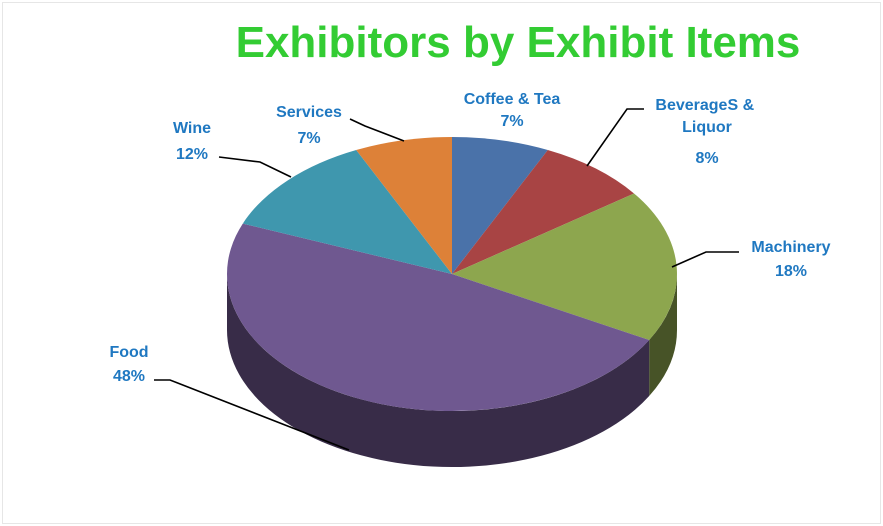 This screenshot has height=526, width=883. What do you see at coordinates (404, 205) in the screenshot?
I see `slice-services` at bounding box center [404, 205].